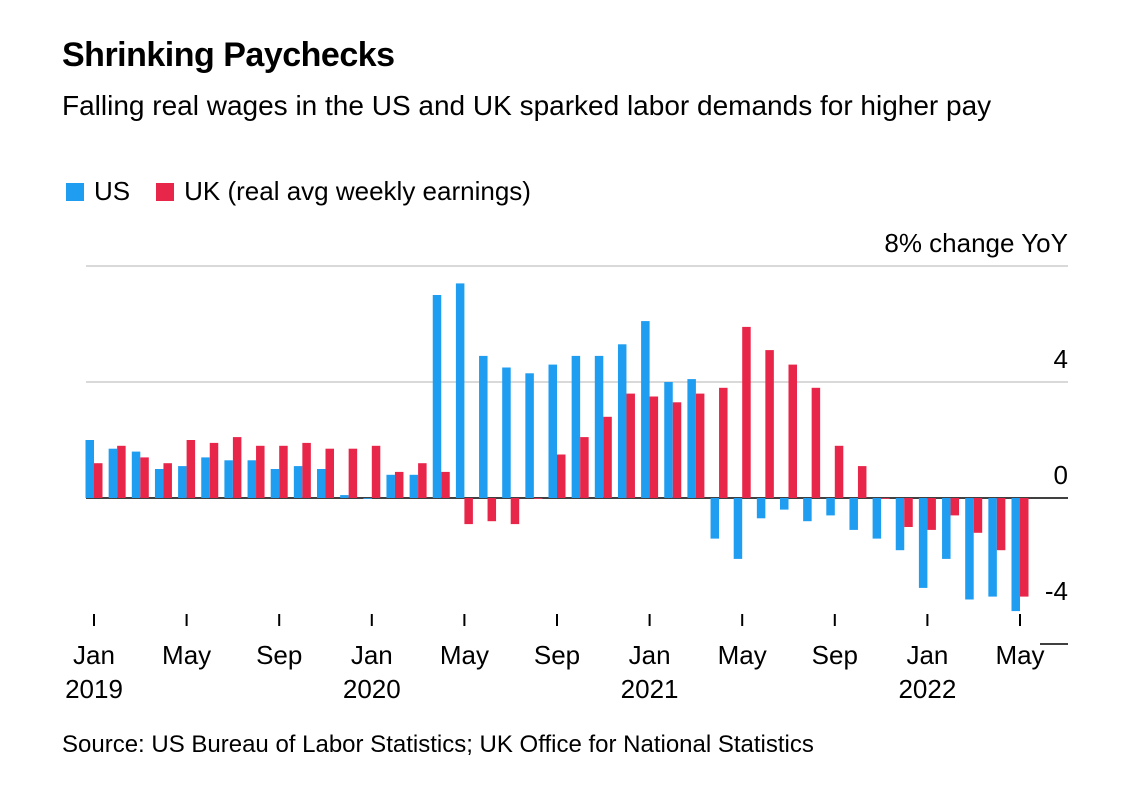  What do you see at coordinates (1061, 359) in the screenshot?
I see `y-tick-label: 4` at bounding box center [1061, 359].